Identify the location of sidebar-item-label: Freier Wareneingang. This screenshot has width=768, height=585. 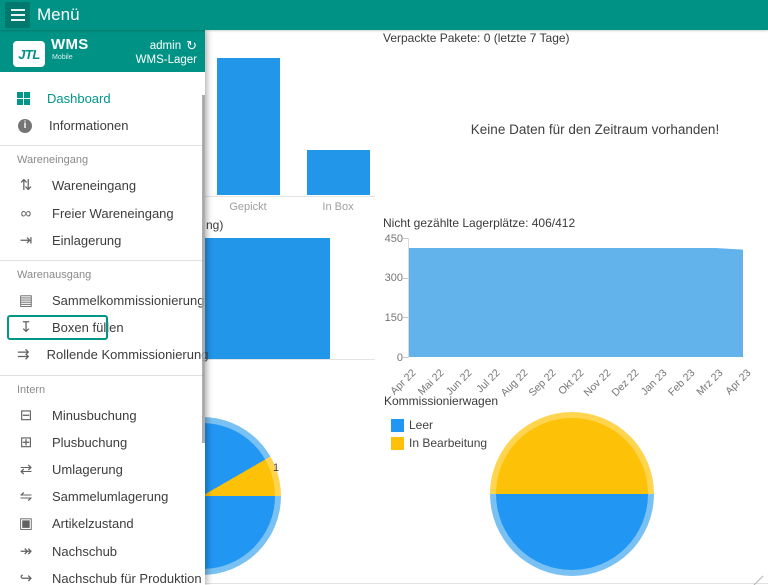
(113, 213).